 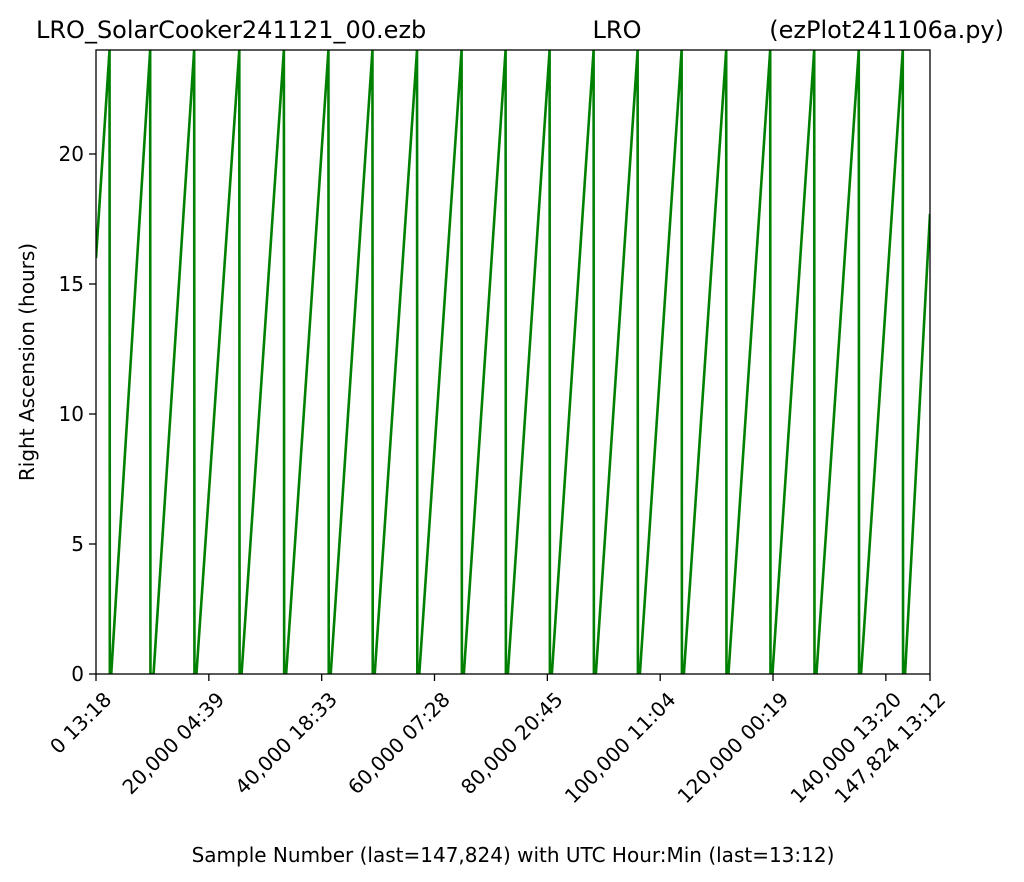 What do you see at coordinates (286, 743) in the screenshot?
I see `x-tick-label: 40,000 18:33` at bounding box center [286, 743].